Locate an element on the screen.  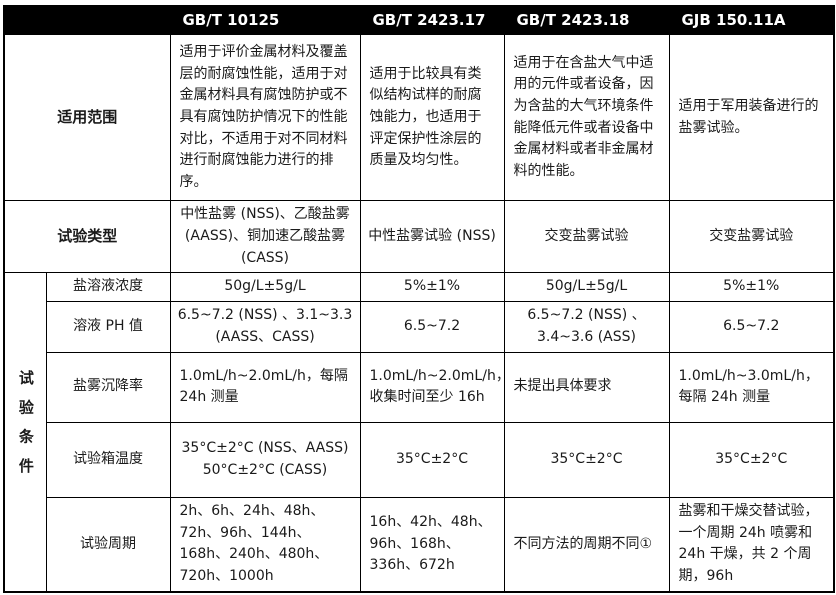
row-label-test-type: 试验类型 is located at coordinates (87, 237).